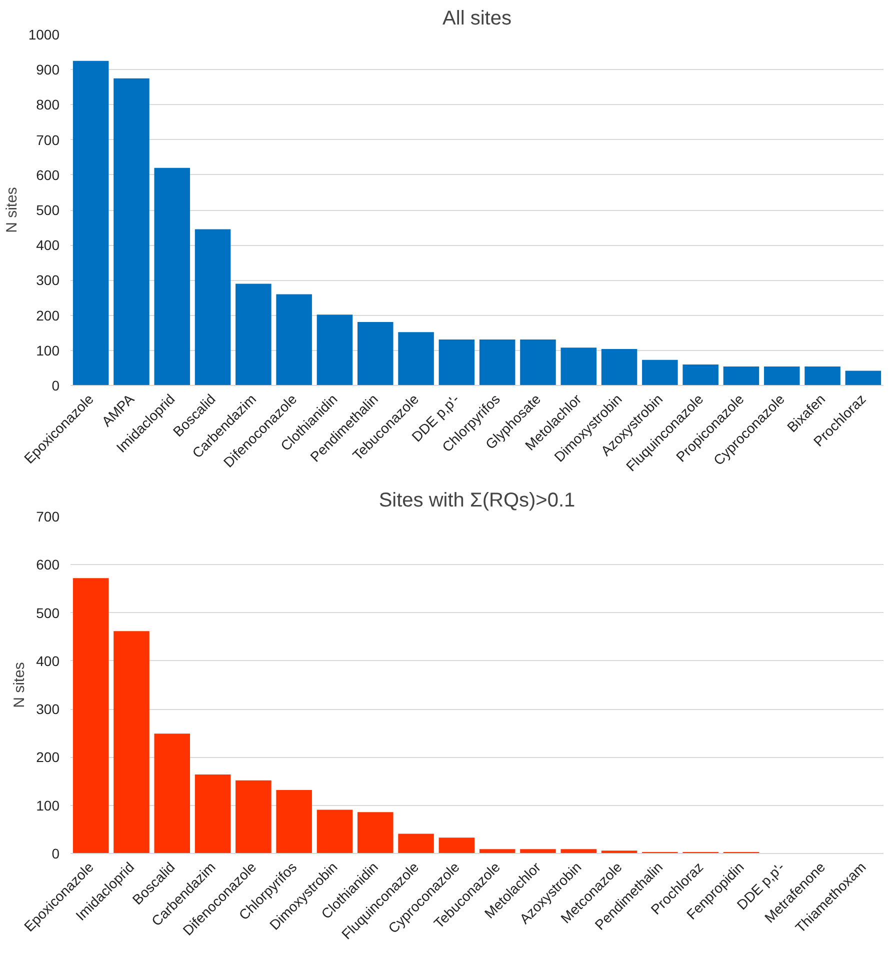 Image resolution: width=895 pixels, height=953 pixels. What do you see at coordinates (44, 34) in the screenshot?
I see `y-tick-label: 1000` at bounding box center [44, 34].